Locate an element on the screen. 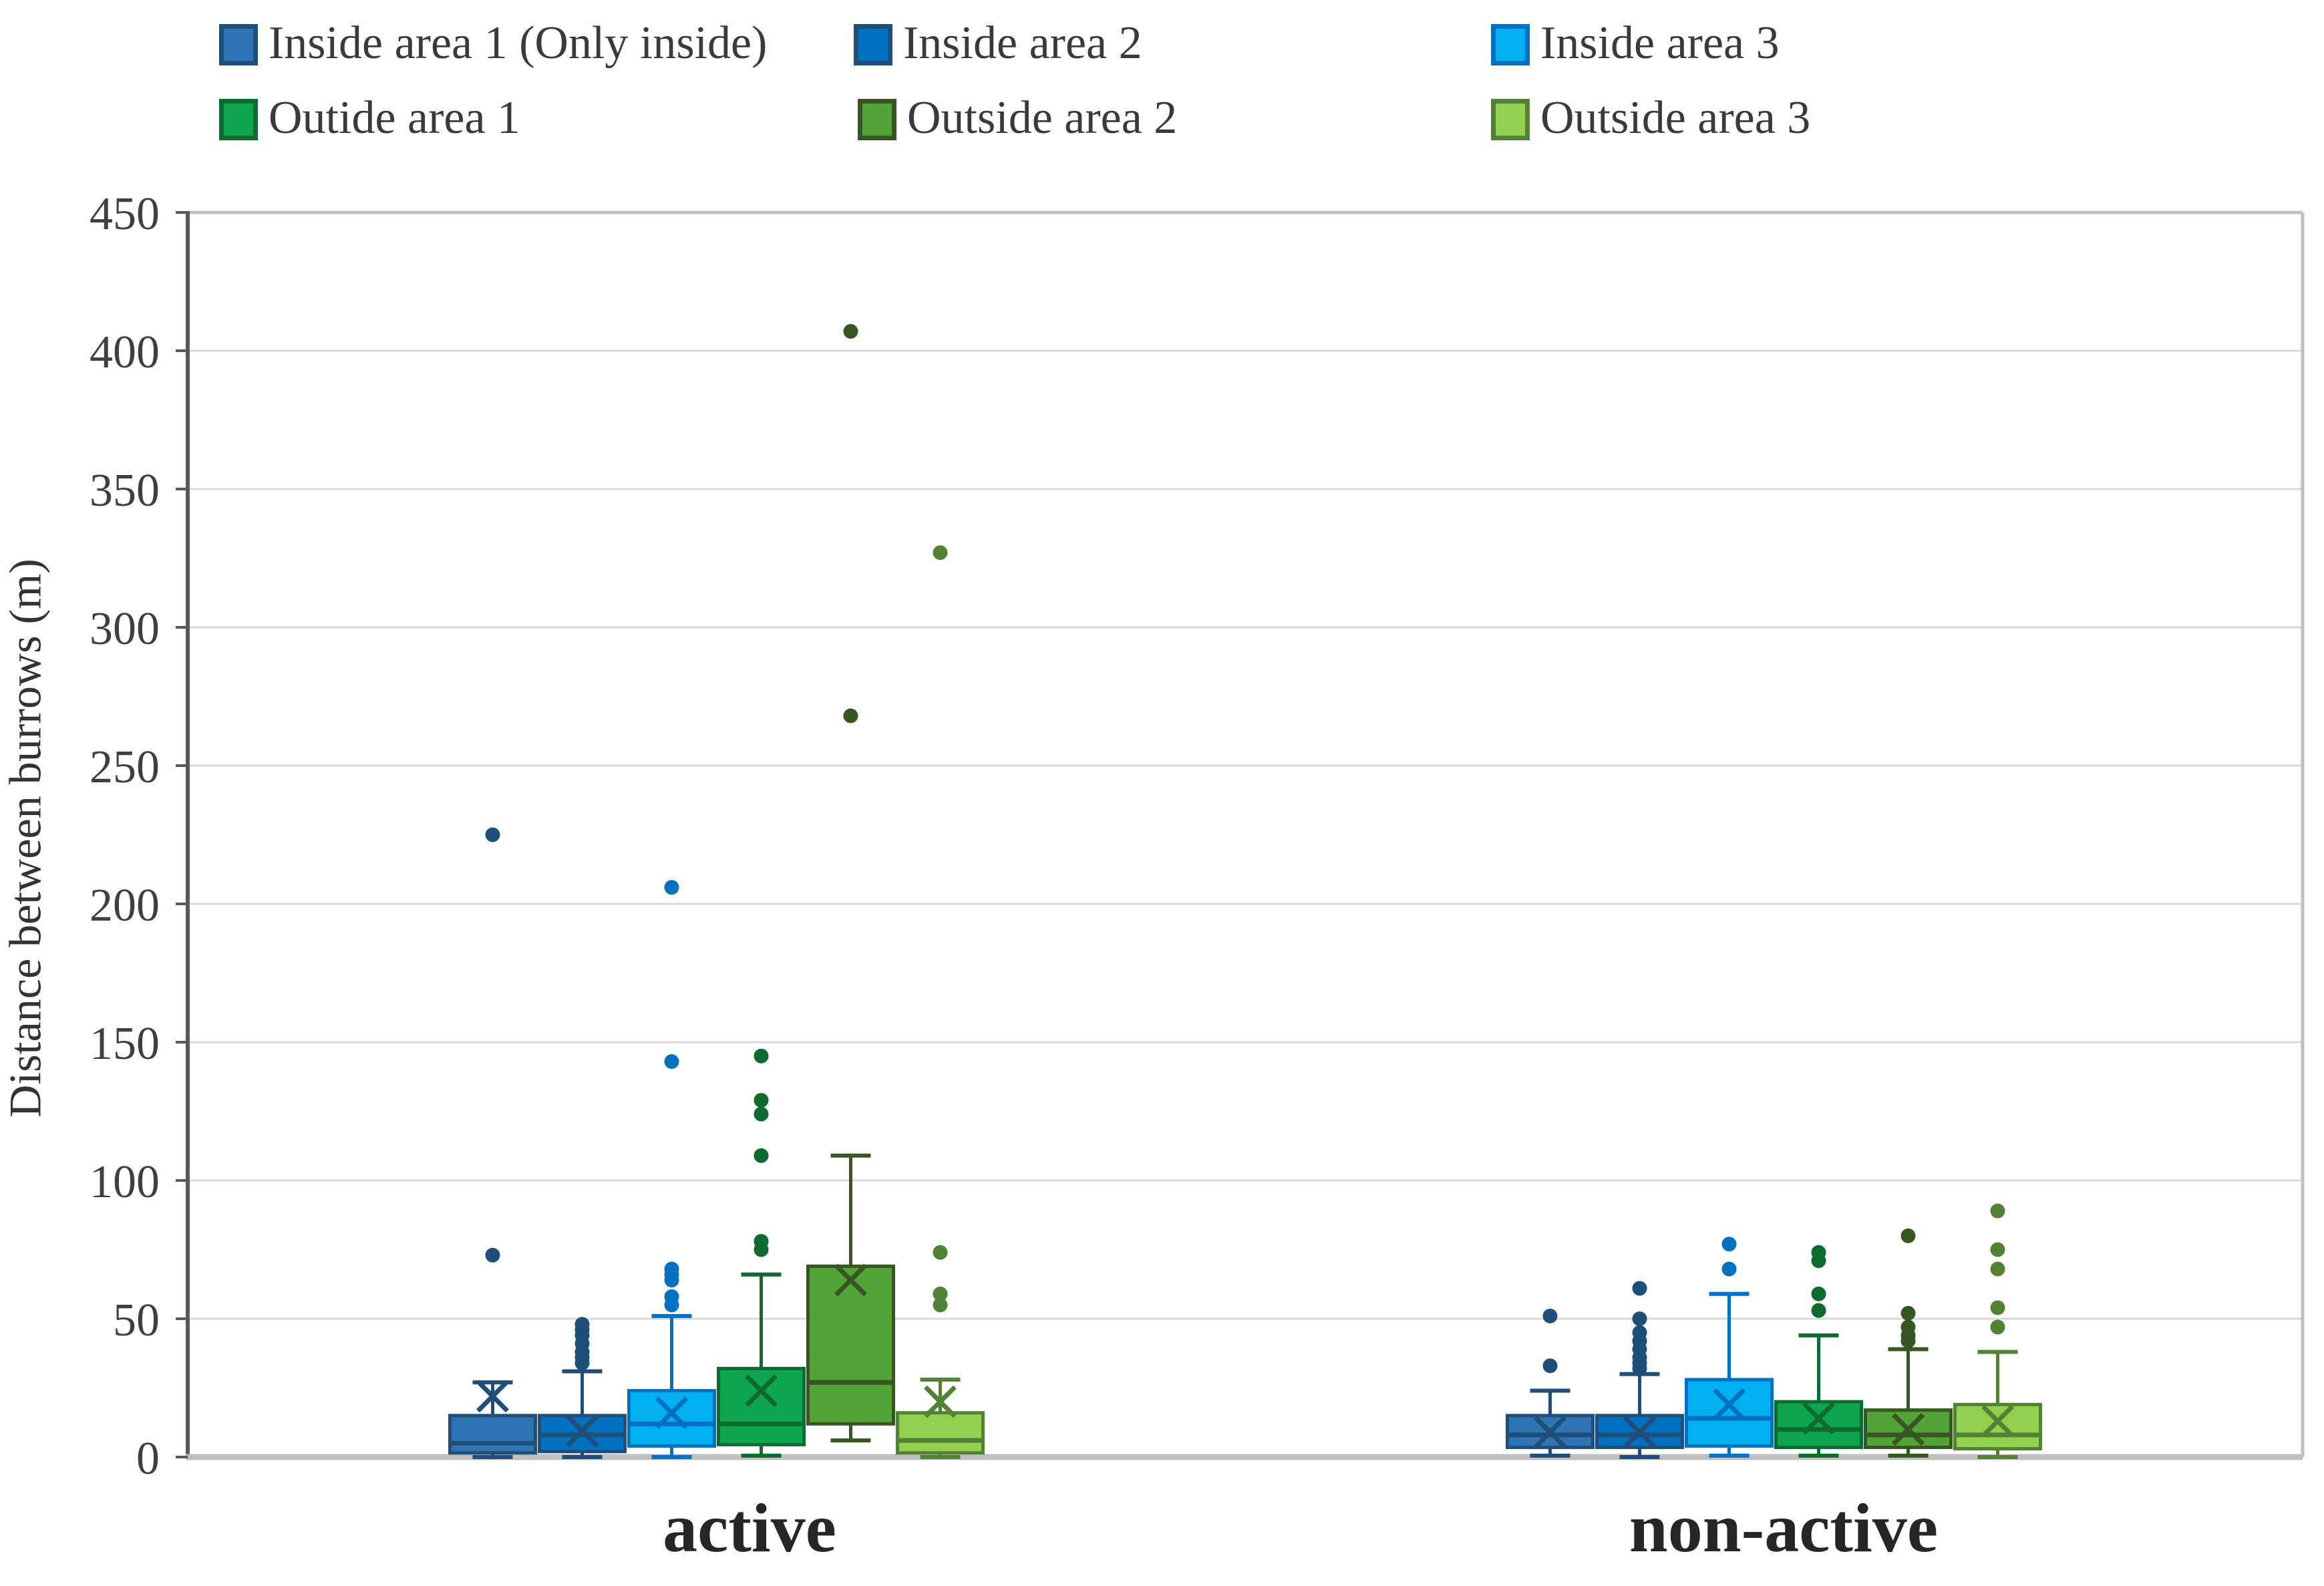 This screenshot has width=2324, height=1586. legend-item-outside-area-2: Outside area 2 is located at coordinates (1018, 119).